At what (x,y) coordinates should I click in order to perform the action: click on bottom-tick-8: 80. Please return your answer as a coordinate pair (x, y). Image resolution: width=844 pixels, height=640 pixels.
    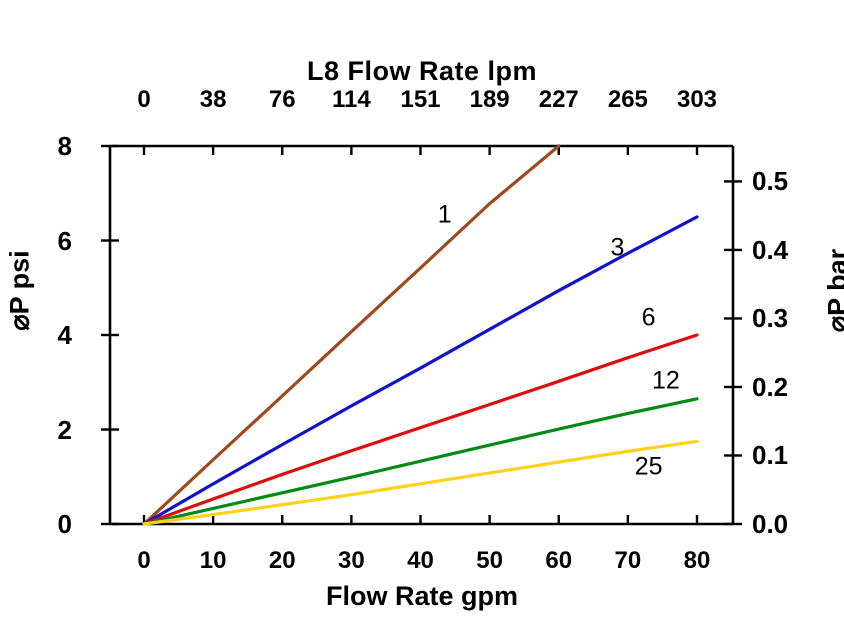
    Looking at the image, I should click on (697, 560).